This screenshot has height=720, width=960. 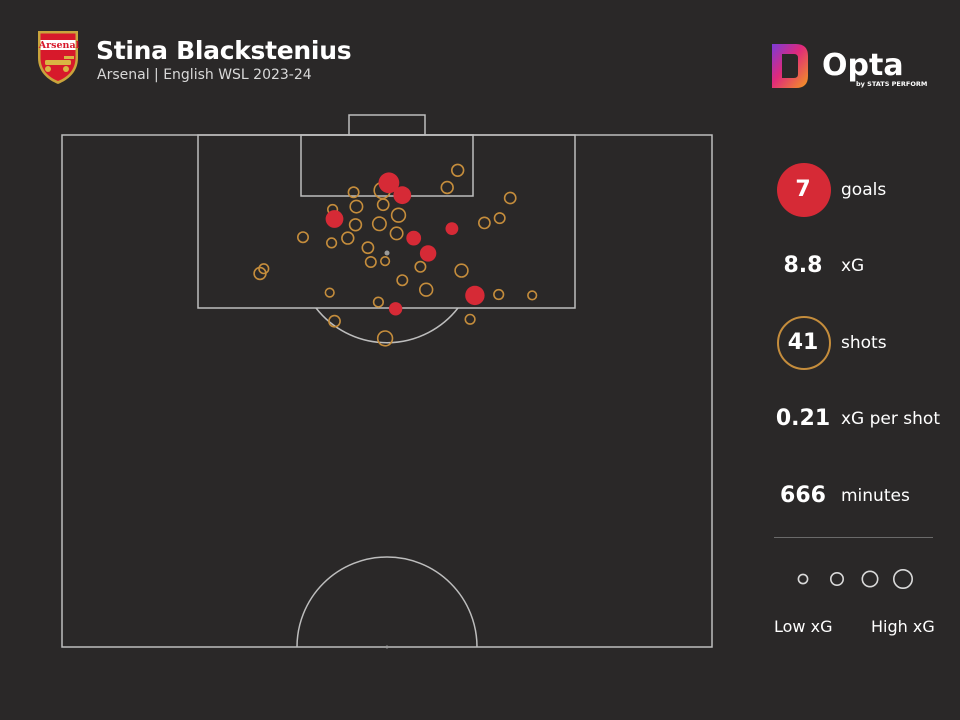 I want to click on page-subtitle: Arsenal | English WSL 2023-24, so click(x=204, y=75).